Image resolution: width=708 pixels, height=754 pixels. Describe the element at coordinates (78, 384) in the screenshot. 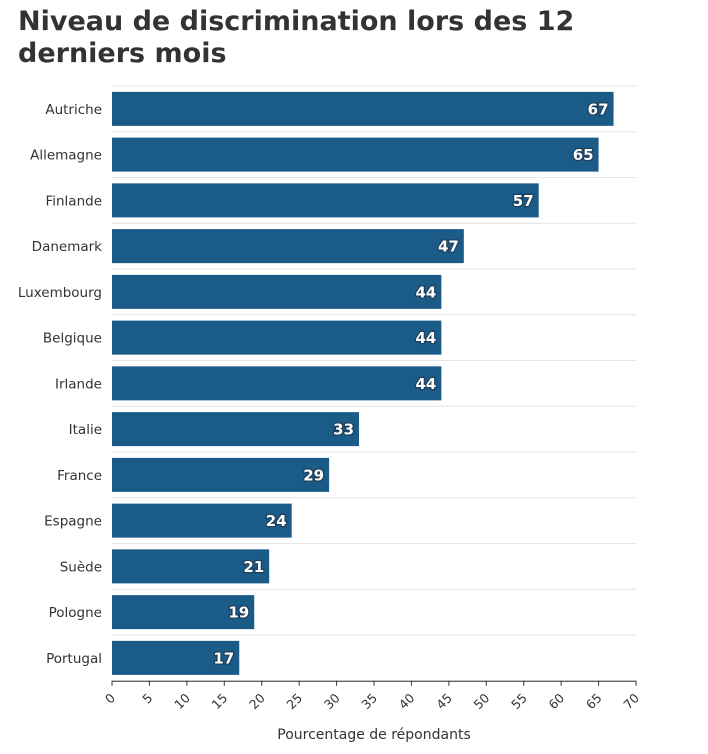

I see `category-label: Irlande` at that location.